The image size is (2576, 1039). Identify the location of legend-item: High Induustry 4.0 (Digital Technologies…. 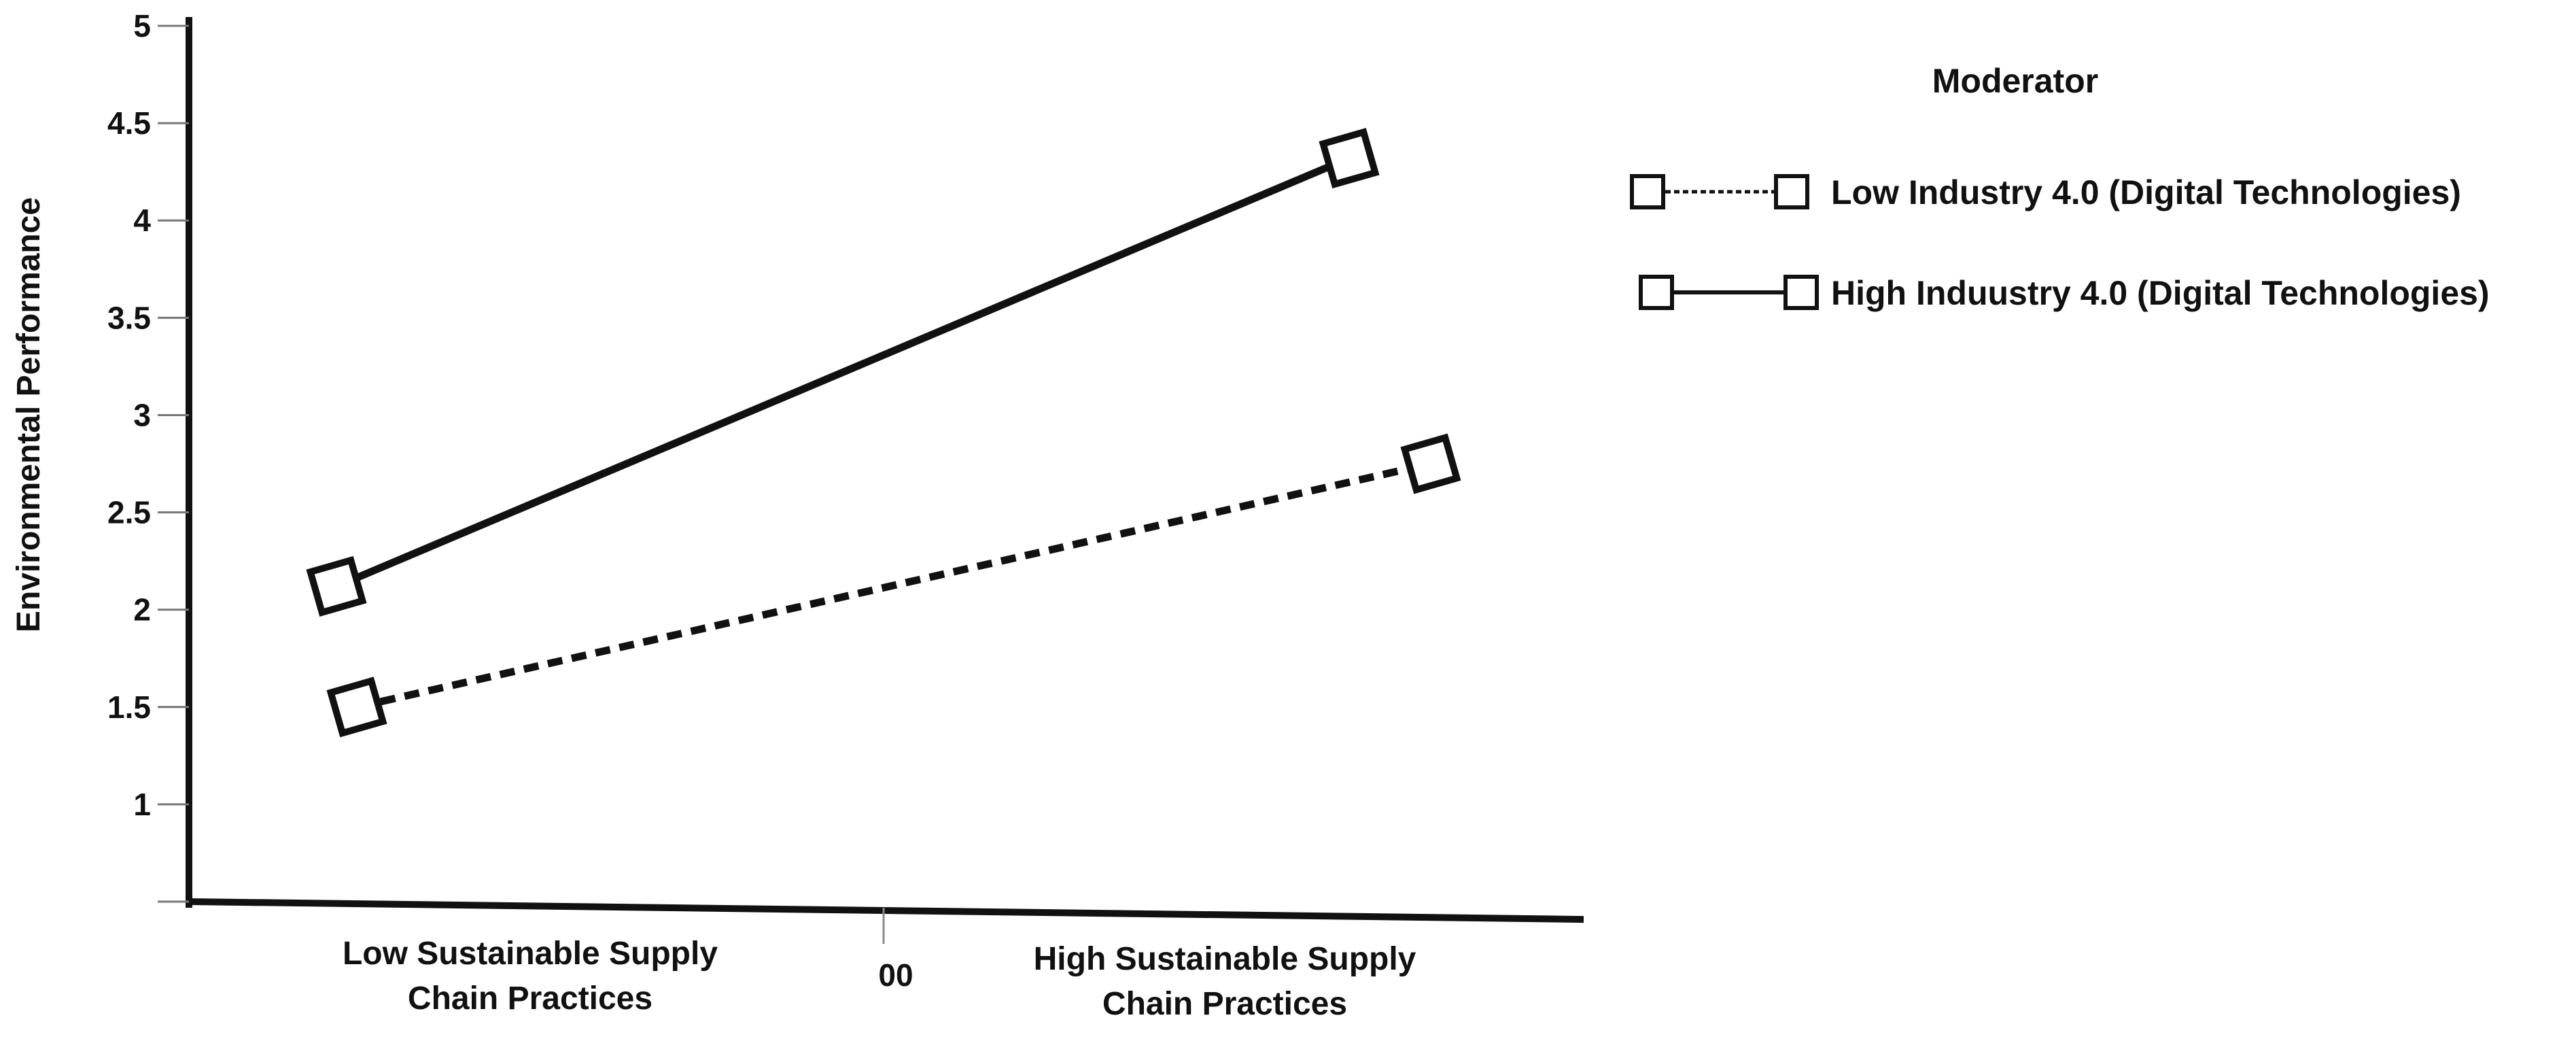
(2064, 293).